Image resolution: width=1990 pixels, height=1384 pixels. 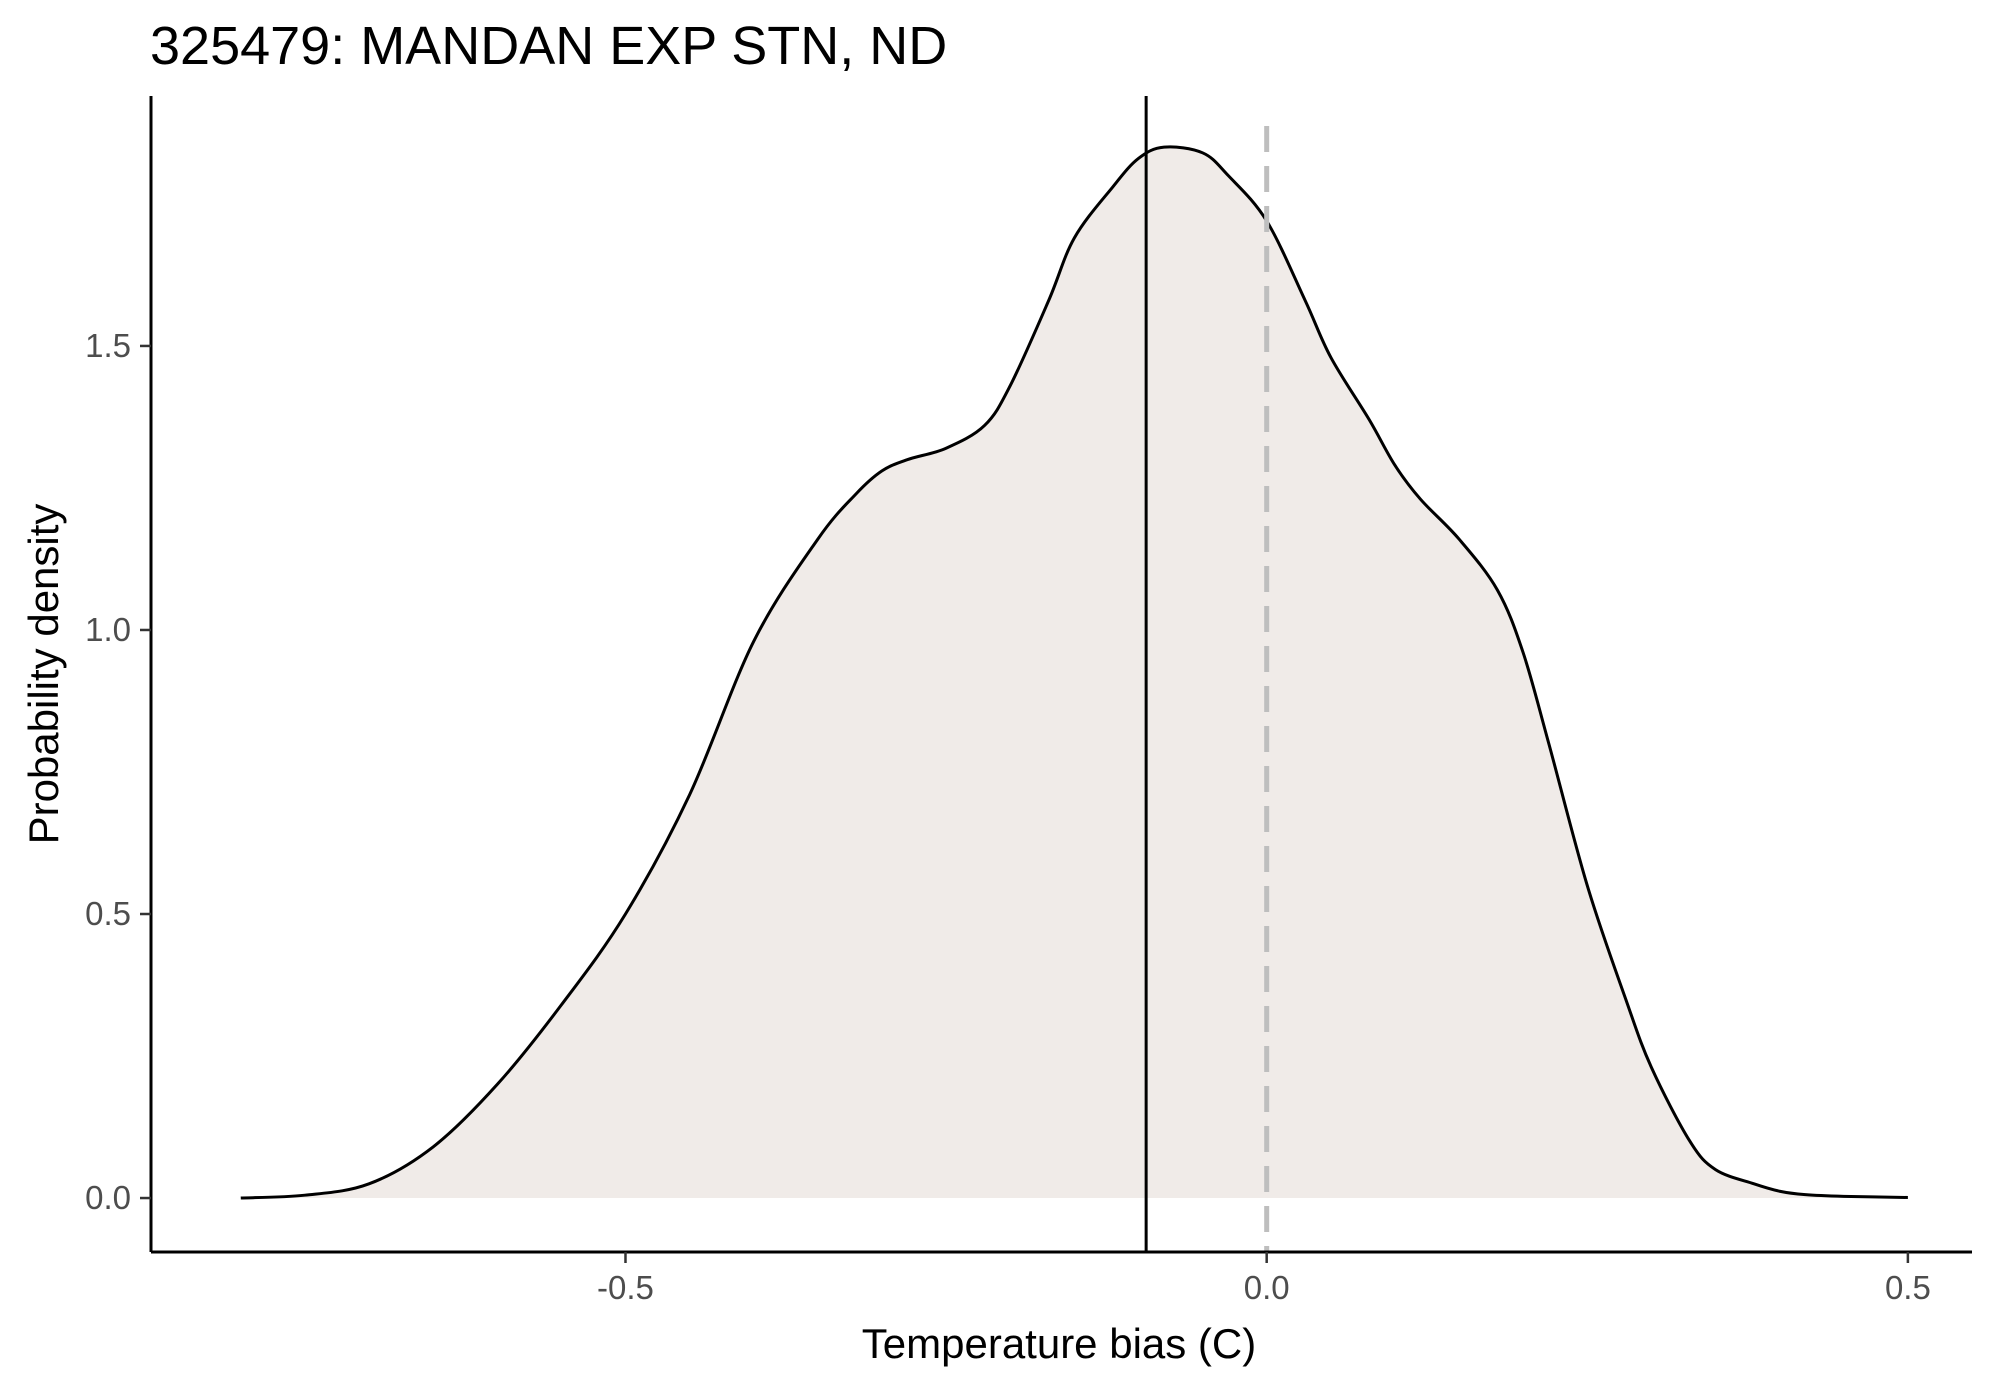 I want to click on y-tick-label: 1.5, so click(x=108, y=345).